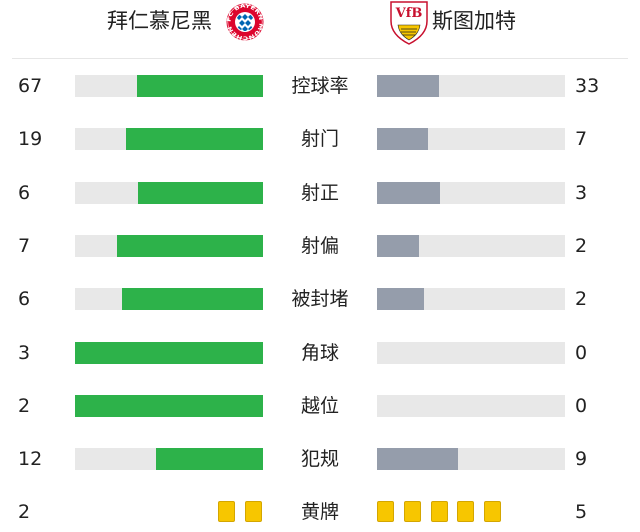 The height and width of the screenshot is (532, 640). I want to click on stat-row: 6 射正 3, so click(320, 193).